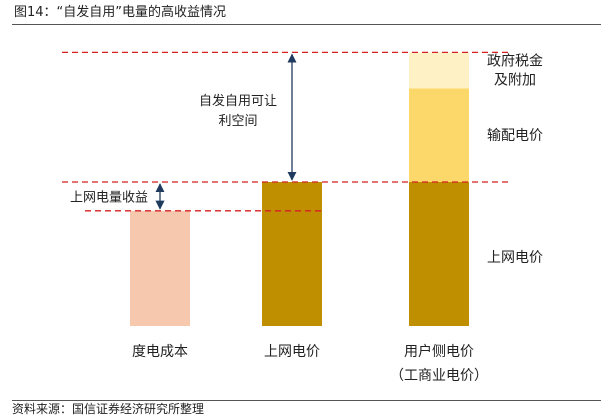 The height and width of the screenshot is (416, 601). I want to click on title-divider, so click(306, 24).